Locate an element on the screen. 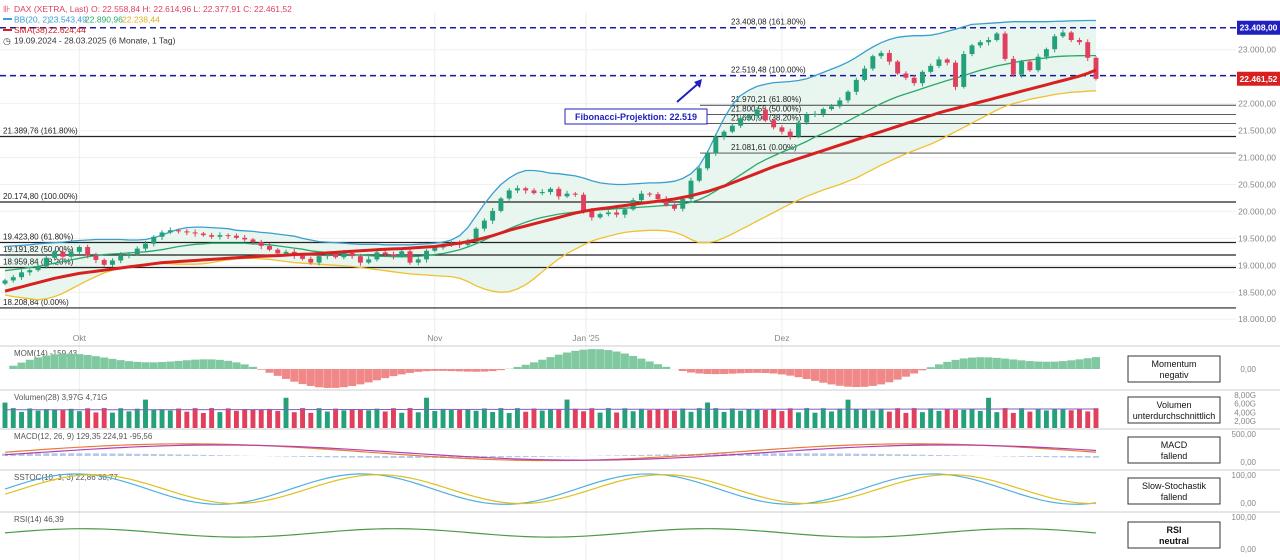 This screenshot has width=1280, height=560. price-tag is located at coordinates (1258, 78).